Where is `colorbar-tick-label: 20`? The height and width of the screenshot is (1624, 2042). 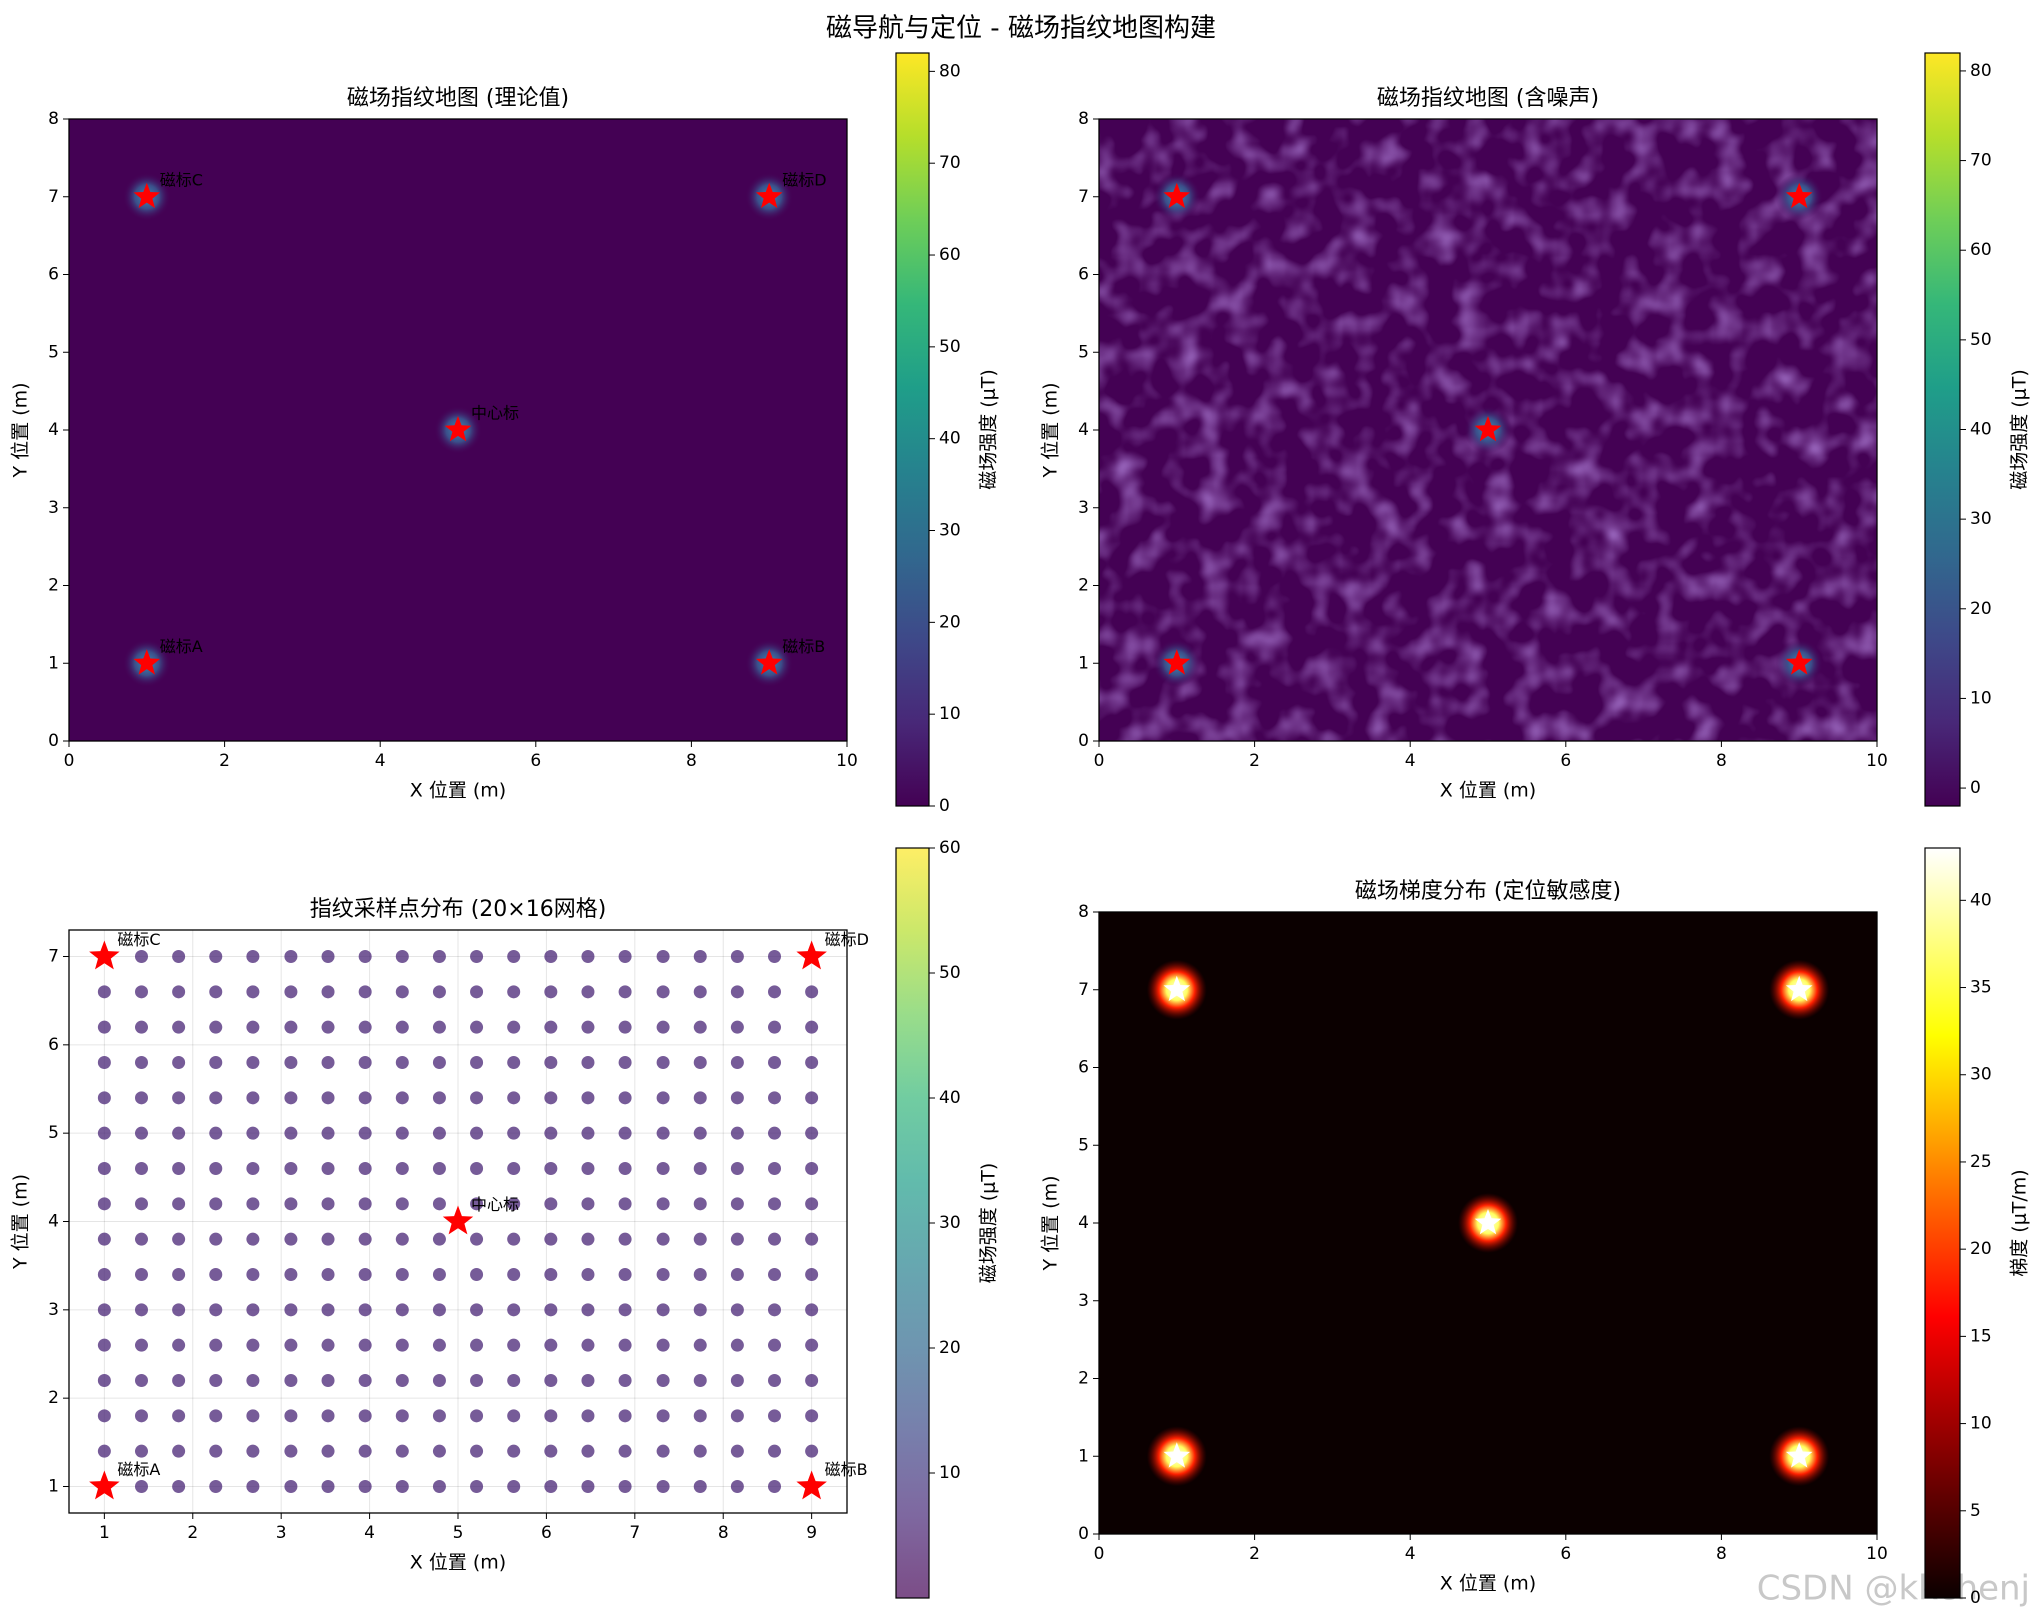
colorbar-tick-label: 20 is located at coordinates (1981, 1249).